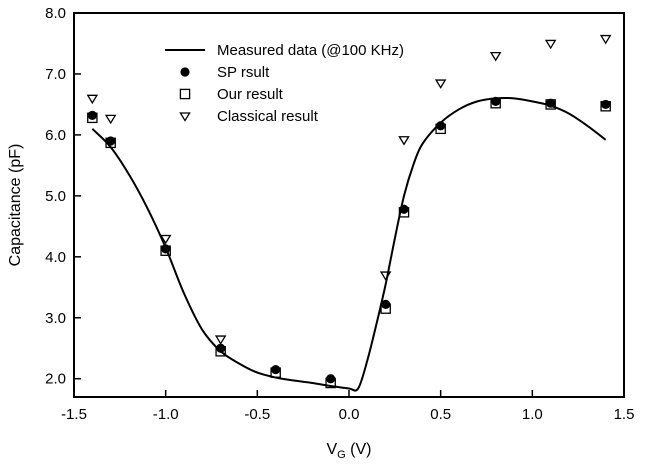 The width and height of the screenshot is (653, 465). What do you see at coordinates (440, 414) in the screenshot?
I see `x-tick-label: 0.5` at bounding box center [440, 414].